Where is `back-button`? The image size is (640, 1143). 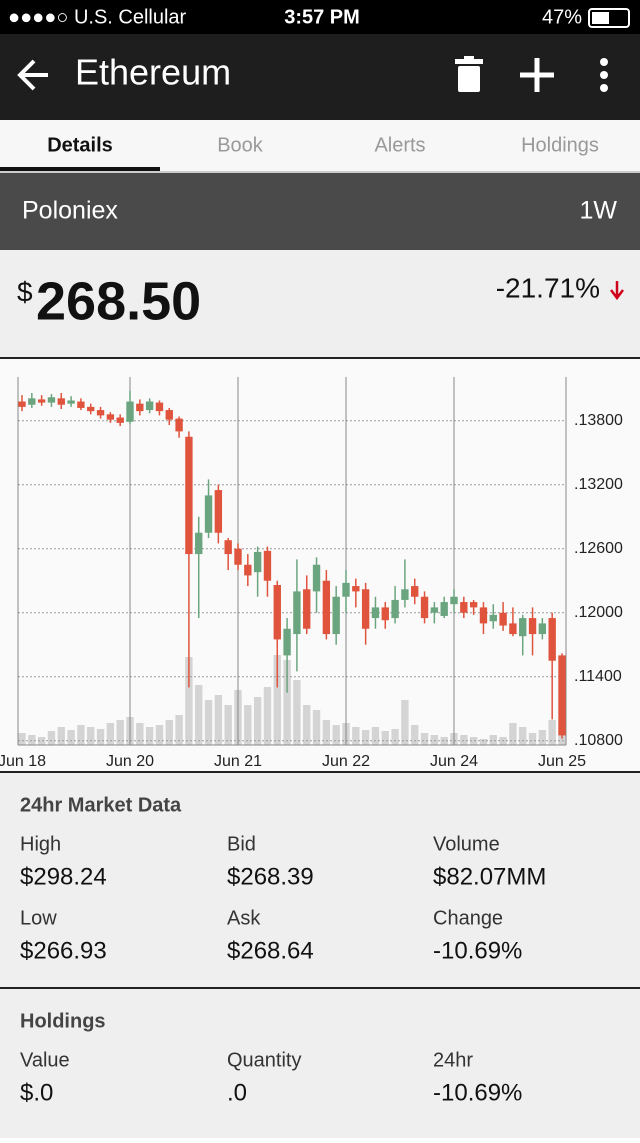
back-button is located at coordinates (32, 75).